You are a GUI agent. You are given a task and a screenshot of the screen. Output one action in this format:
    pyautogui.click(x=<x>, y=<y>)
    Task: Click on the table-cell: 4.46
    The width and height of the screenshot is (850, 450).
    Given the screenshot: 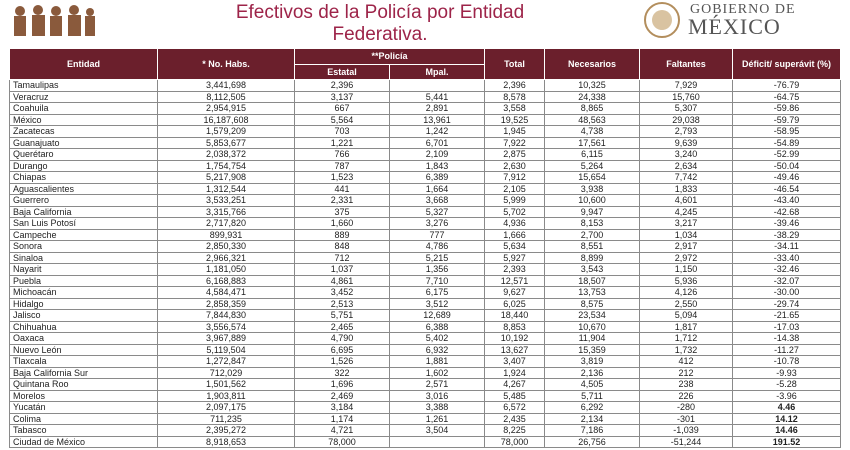 What is the action you would take?
    pyautogui.click(x=786, y=407)
    